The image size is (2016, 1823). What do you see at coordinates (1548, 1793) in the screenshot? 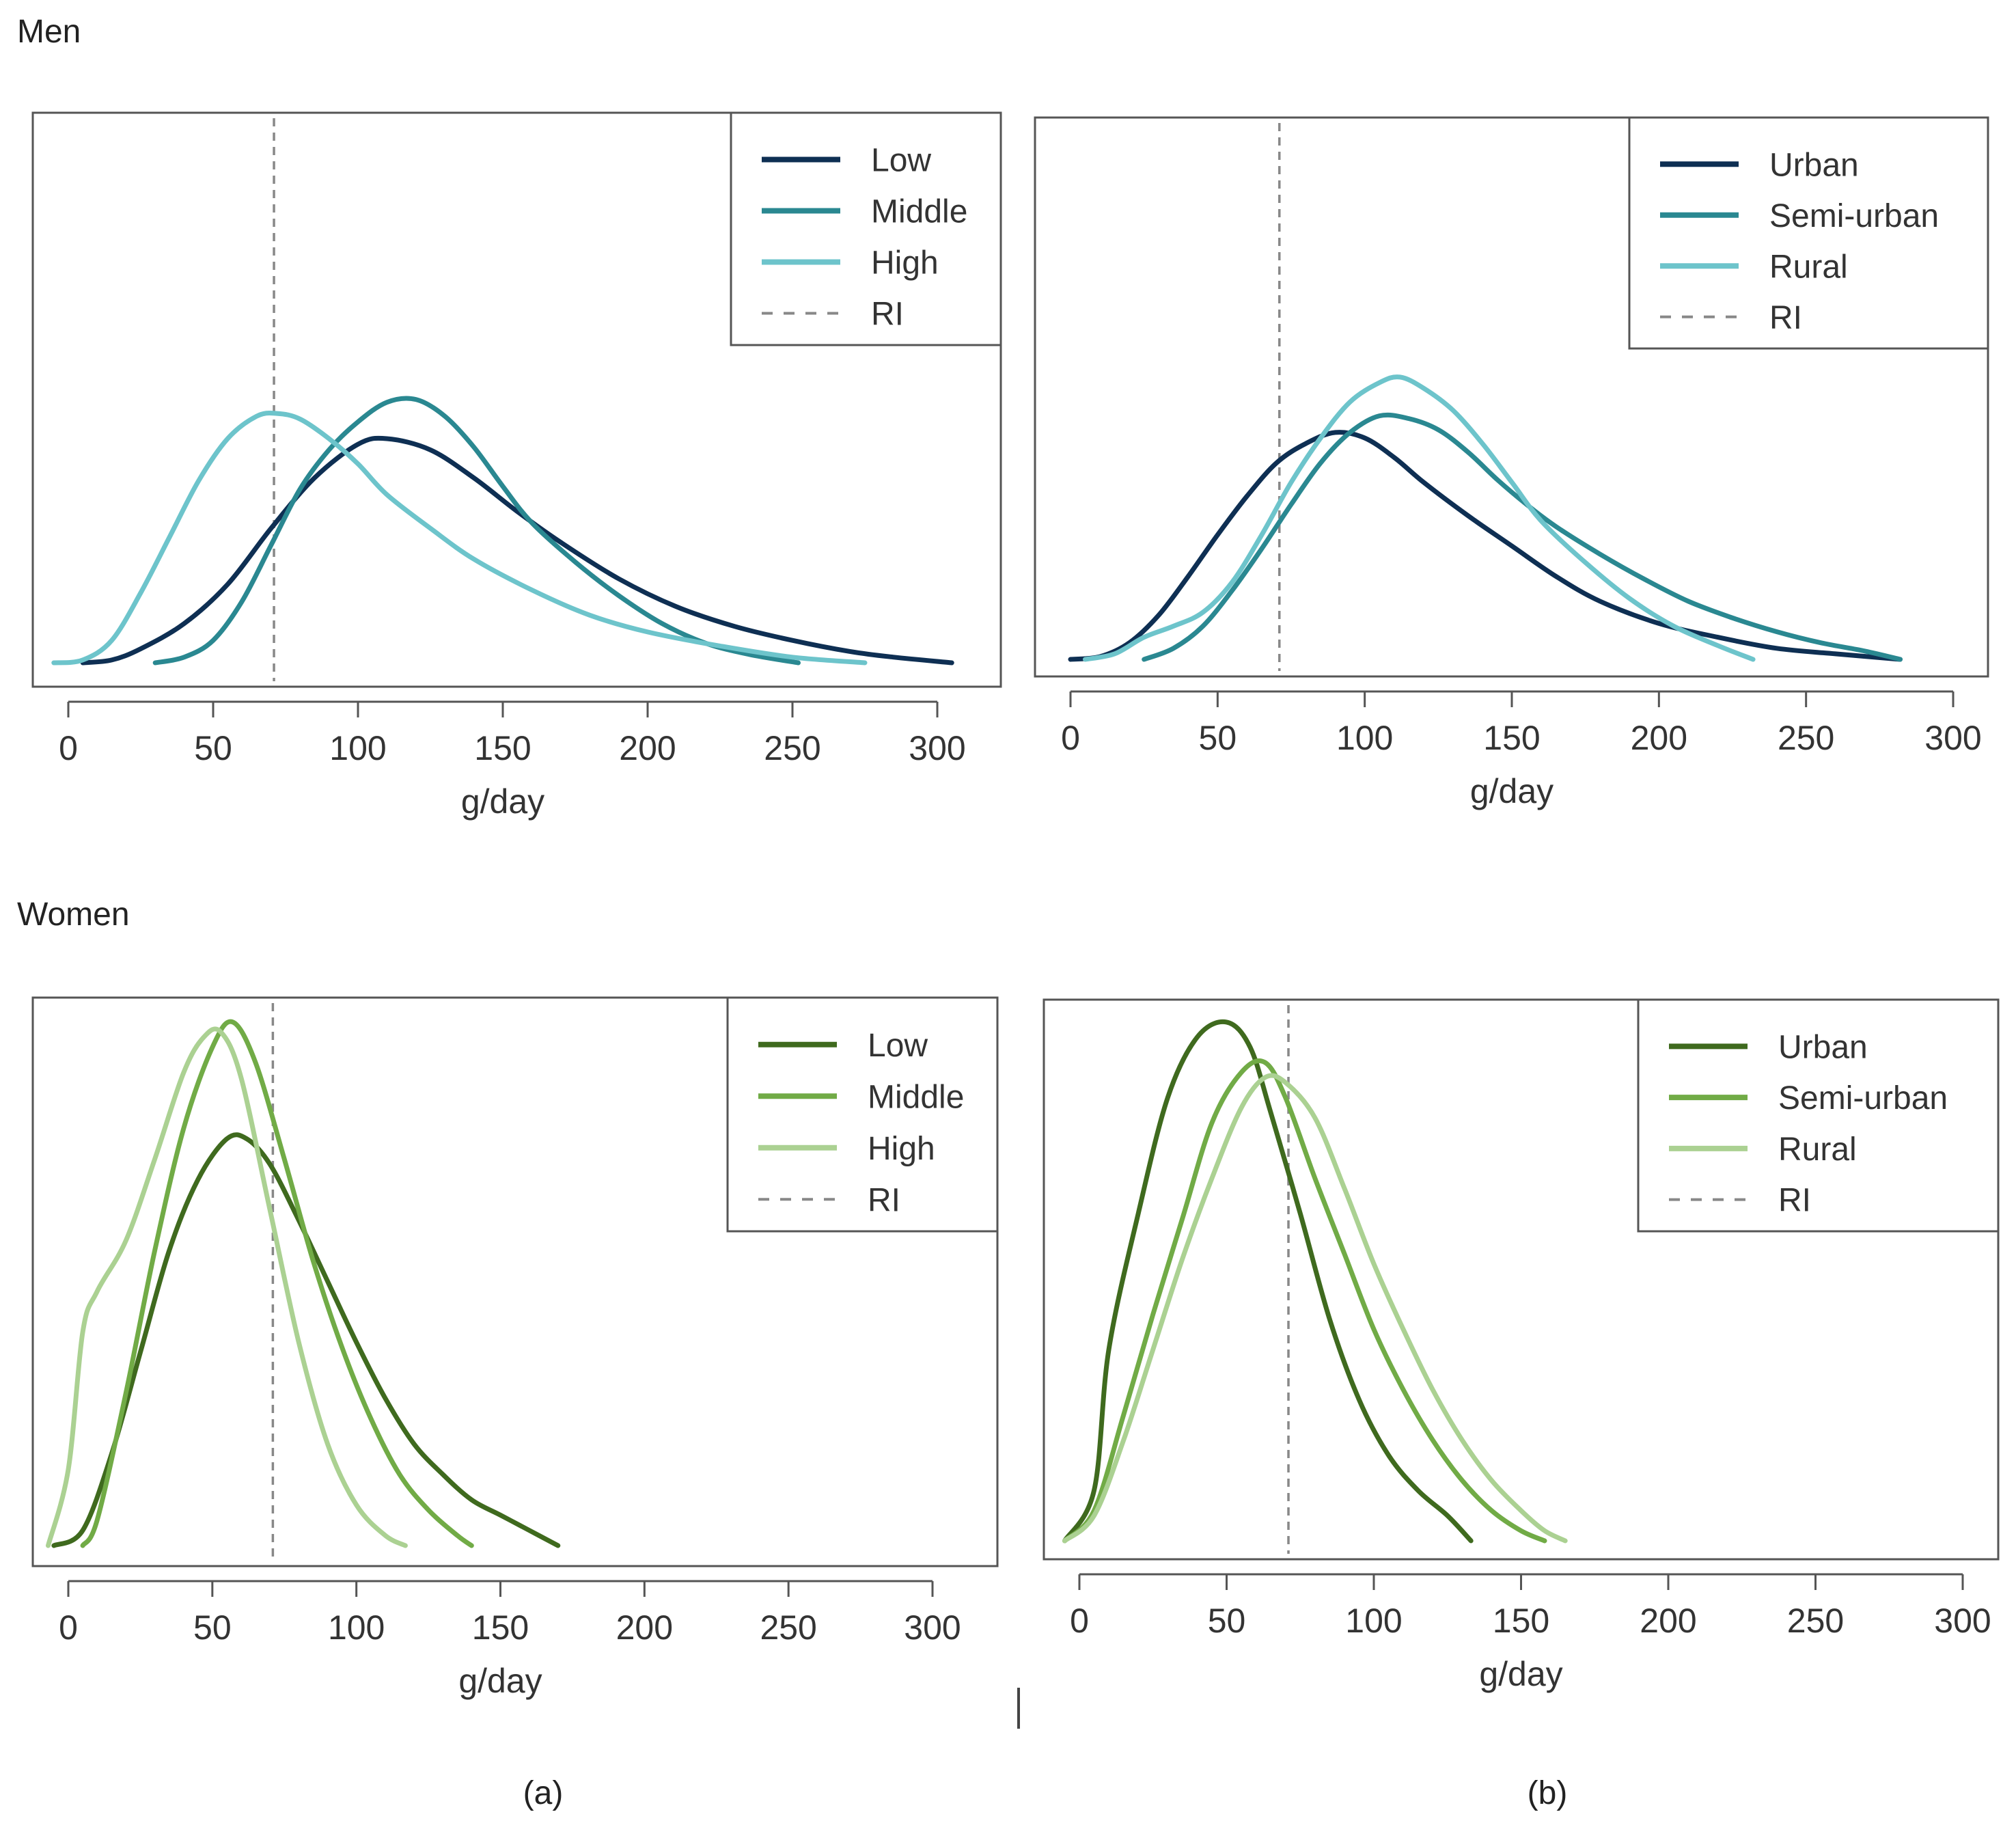
I see `caption-b: (b)` at bounding box center [1548, 1793].